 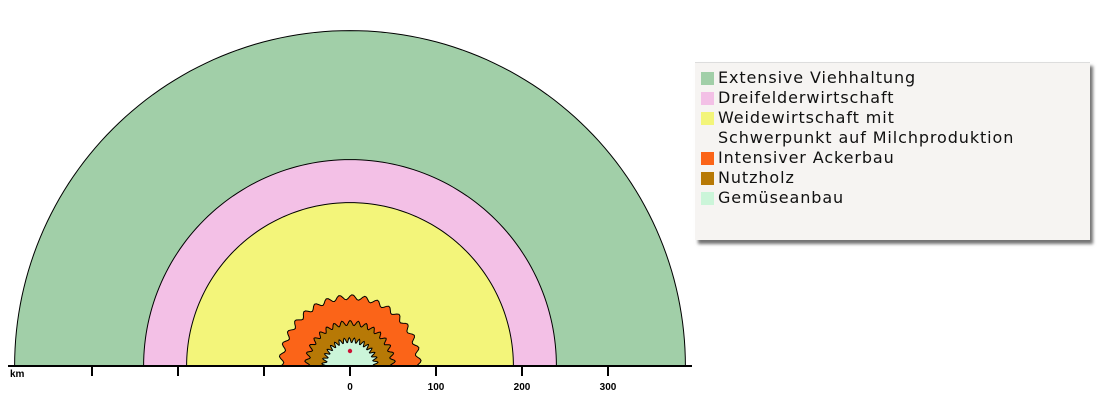 What do you see at coordinates (350, 379) in the screenshot?
I see `distance-axis: 0 100 200 300 km` at bounding box center [350, 379].